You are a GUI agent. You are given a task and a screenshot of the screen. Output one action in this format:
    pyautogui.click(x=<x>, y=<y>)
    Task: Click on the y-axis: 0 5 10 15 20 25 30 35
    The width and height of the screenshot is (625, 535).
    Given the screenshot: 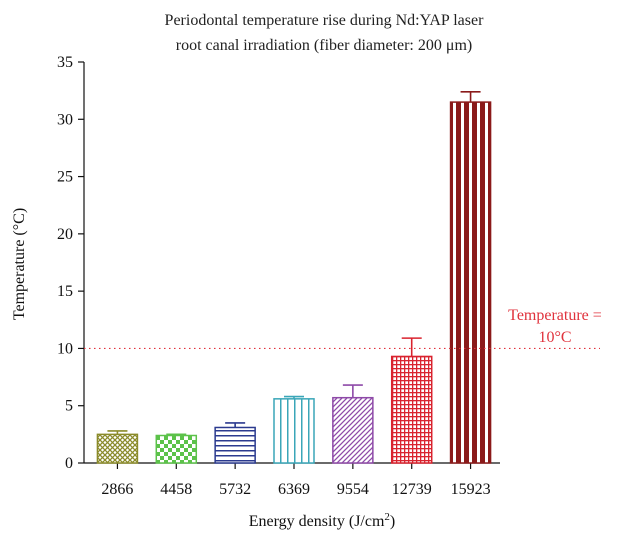 What is the action you would take?
    pyautogui.click(x=71, y=263)
    